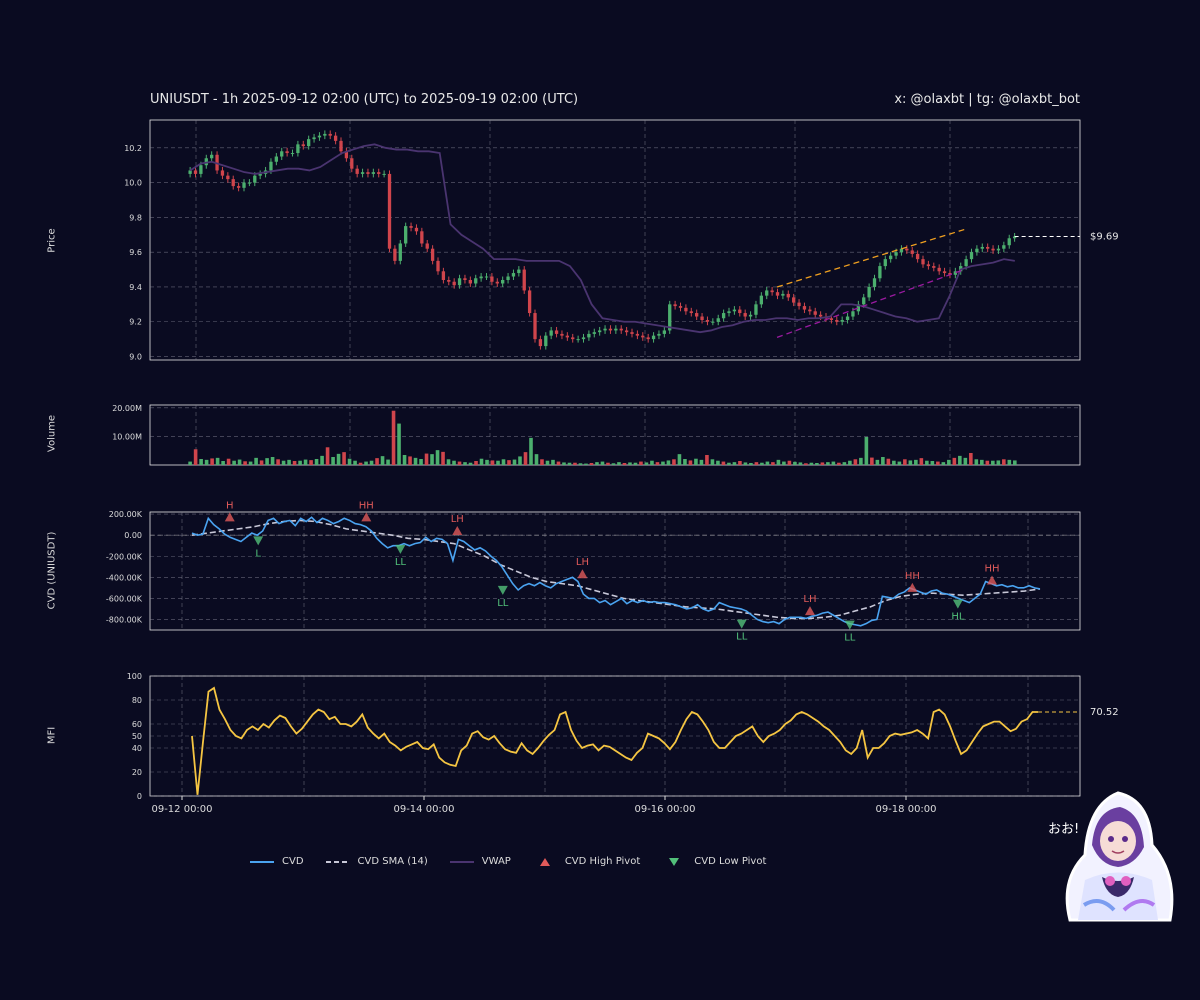 The width and height of the screenshot is (1200, 1000). What do you see at coordinates (1104, 237) in the screenshot?
I see `last-price-label: $9.69` at bounding box center [1104, 237].